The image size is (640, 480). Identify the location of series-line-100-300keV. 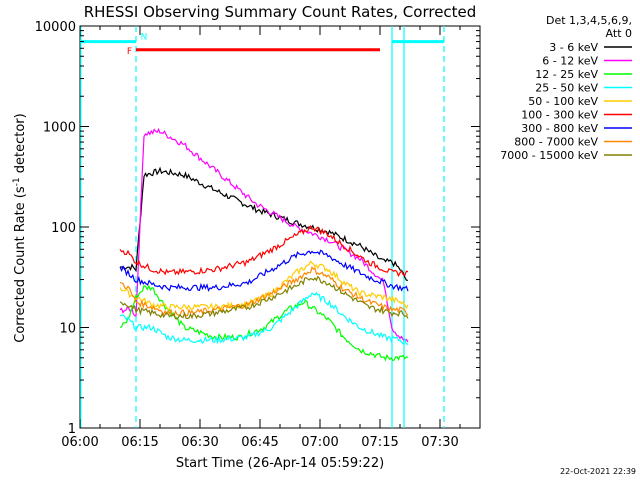
(264, 251).